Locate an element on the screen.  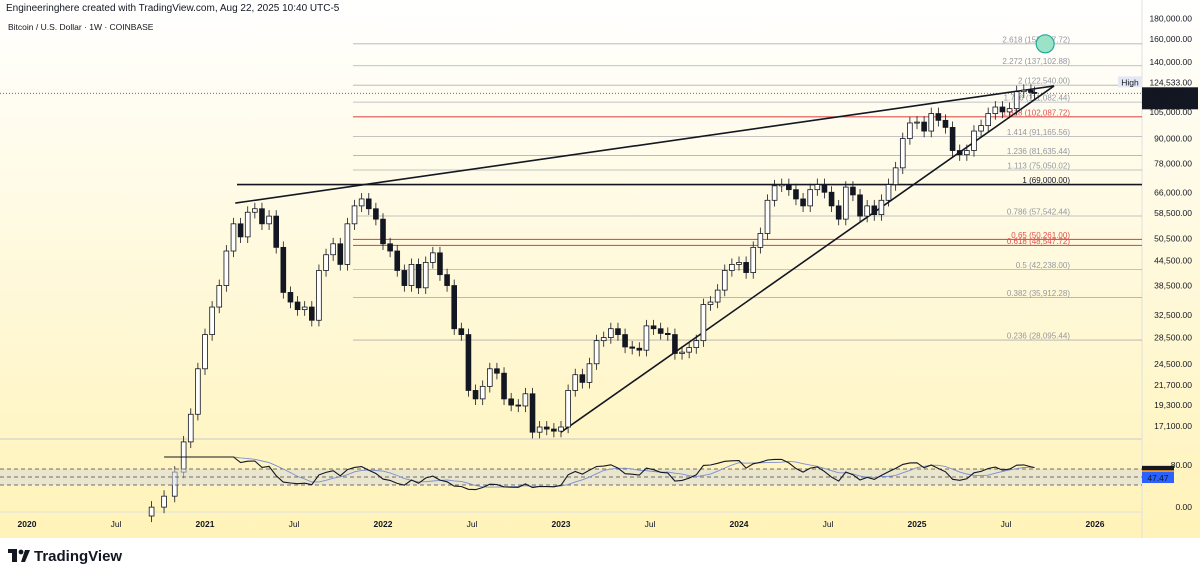
fib-level-label: 0.618 (48,547.72) is located at coordinates (1038, 241).